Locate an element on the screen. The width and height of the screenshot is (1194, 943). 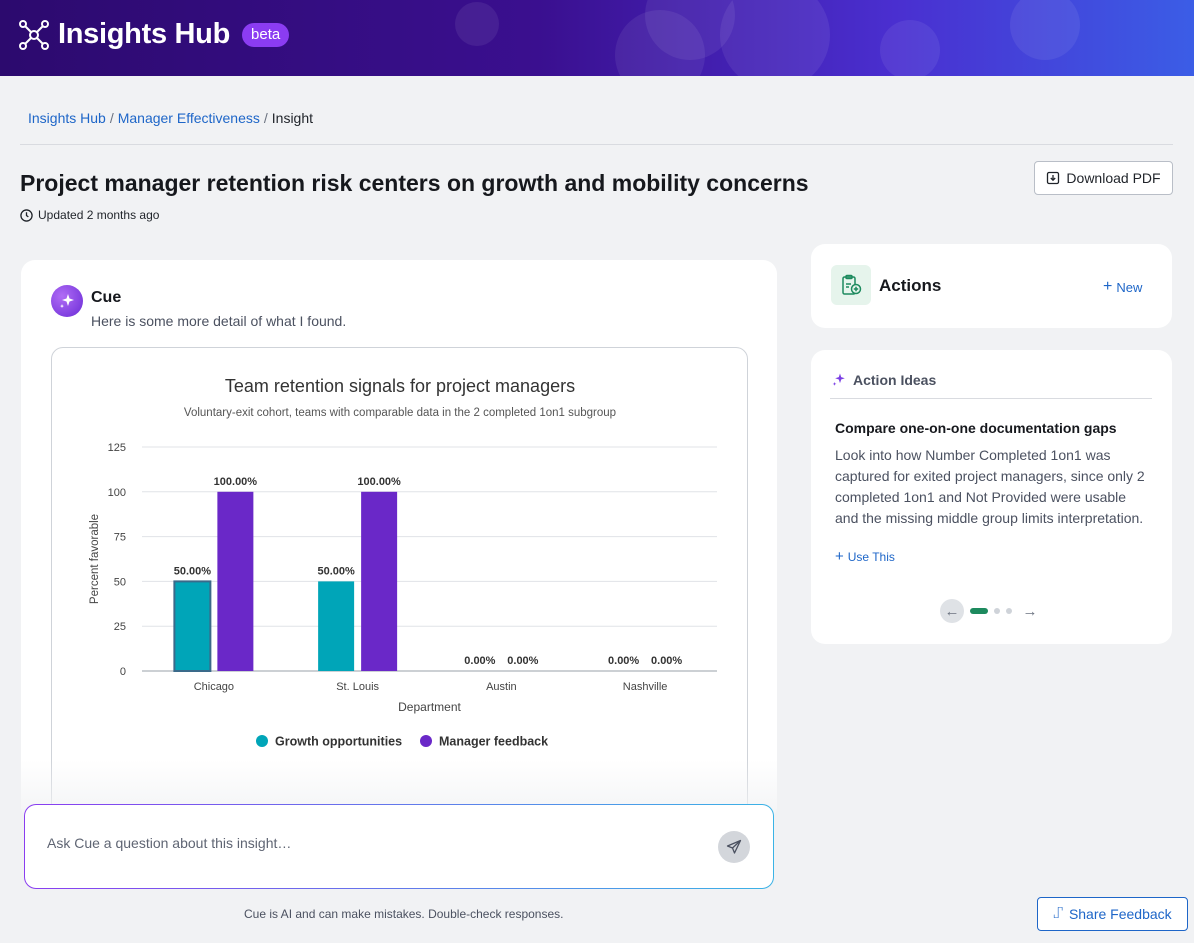
y-tick-label: 75 is located at coordinates (120, 538).